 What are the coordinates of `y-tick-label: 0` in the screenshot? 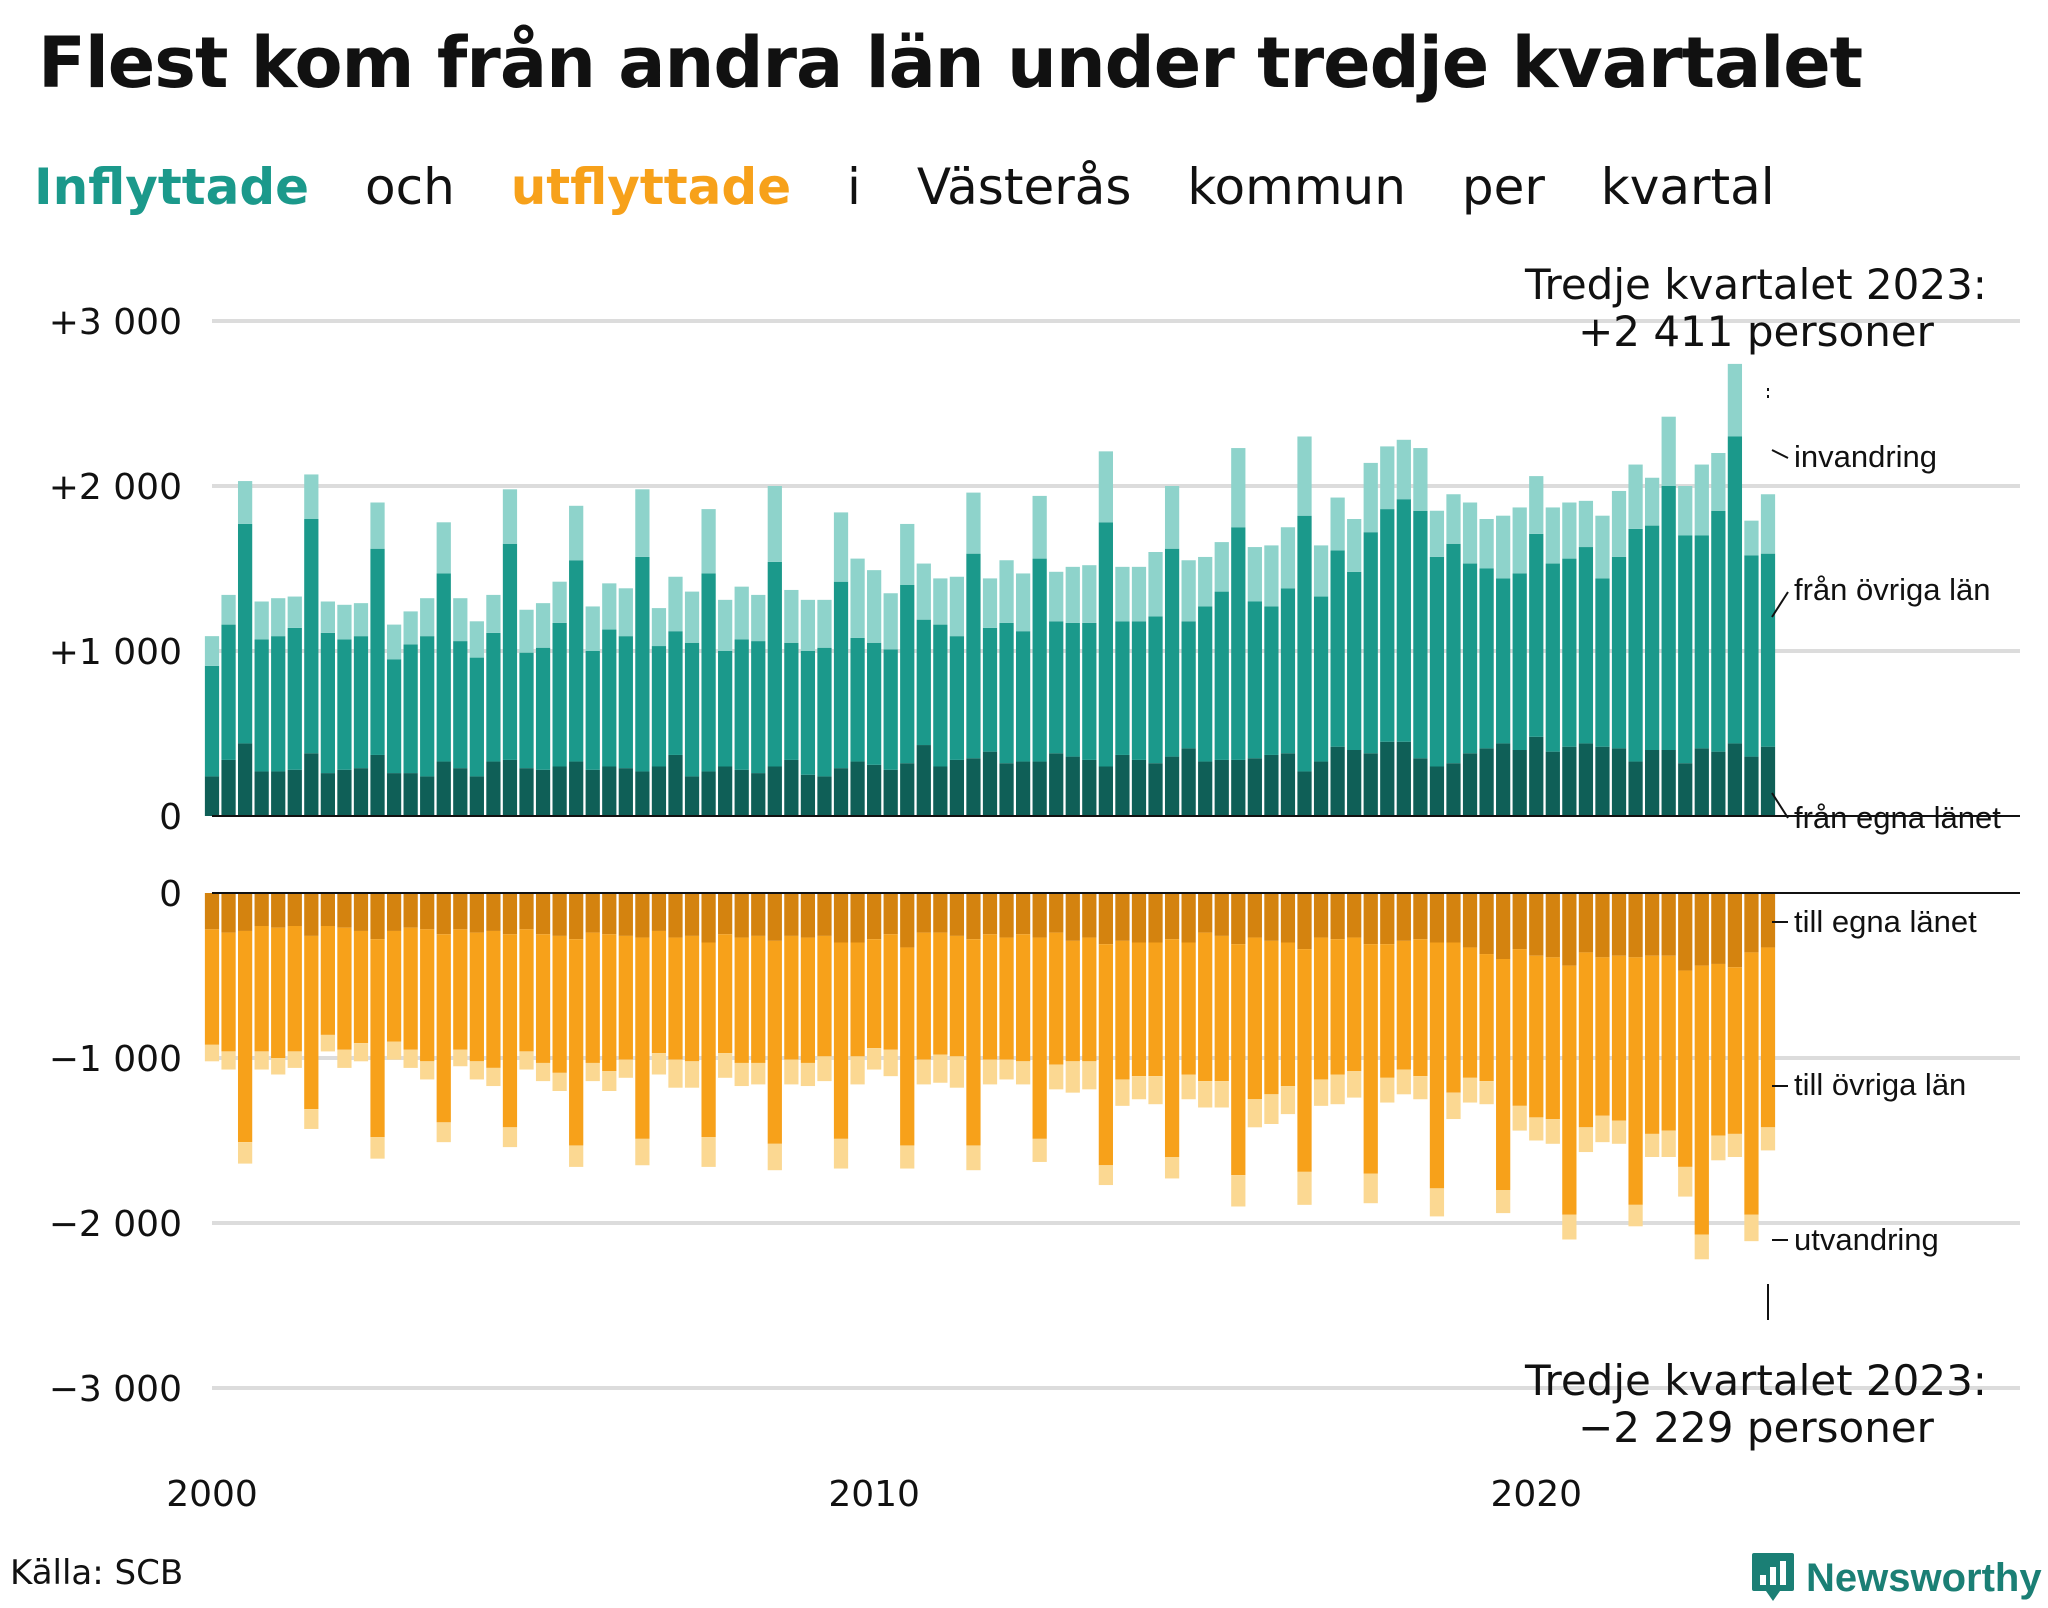 It's located at (170, 817).